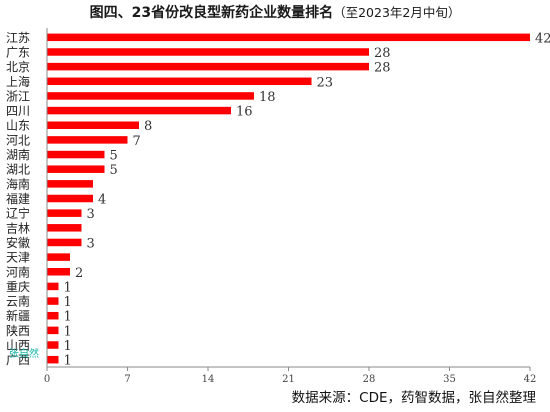 This screenshot has width=550, height=412. What do you see at coordinates (18, 198) in the screenshot?
I see `category-label: 福建` at bounding box center [18, 198].